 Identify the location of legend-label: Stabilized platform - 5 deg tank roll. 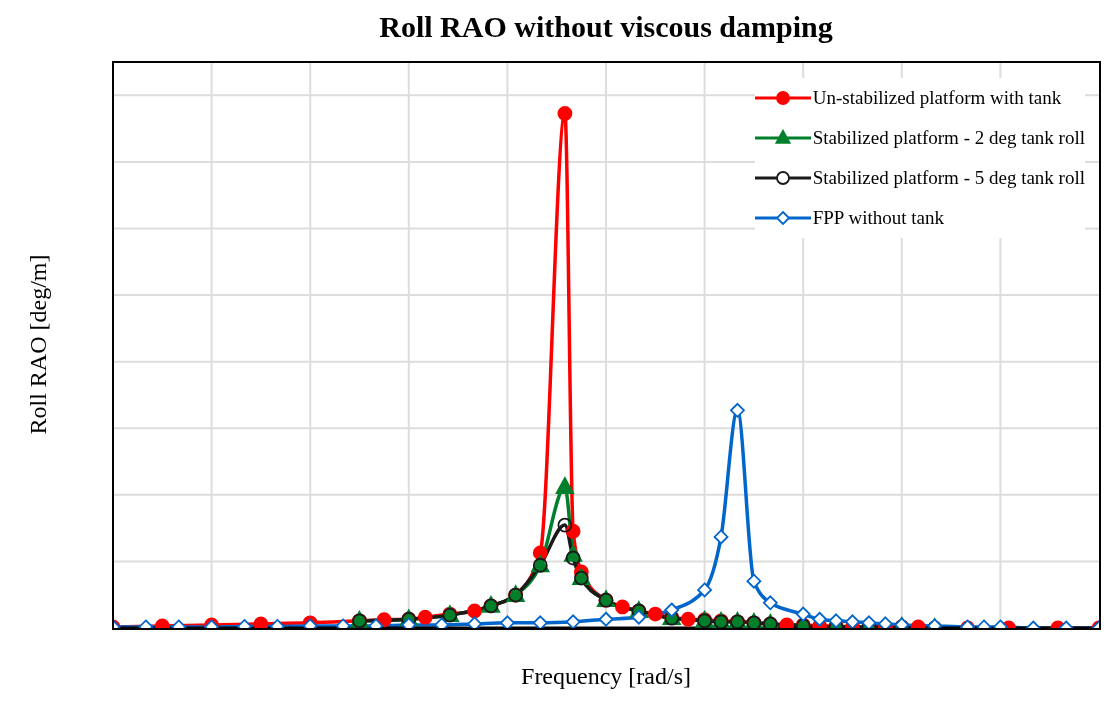
(948, 178).